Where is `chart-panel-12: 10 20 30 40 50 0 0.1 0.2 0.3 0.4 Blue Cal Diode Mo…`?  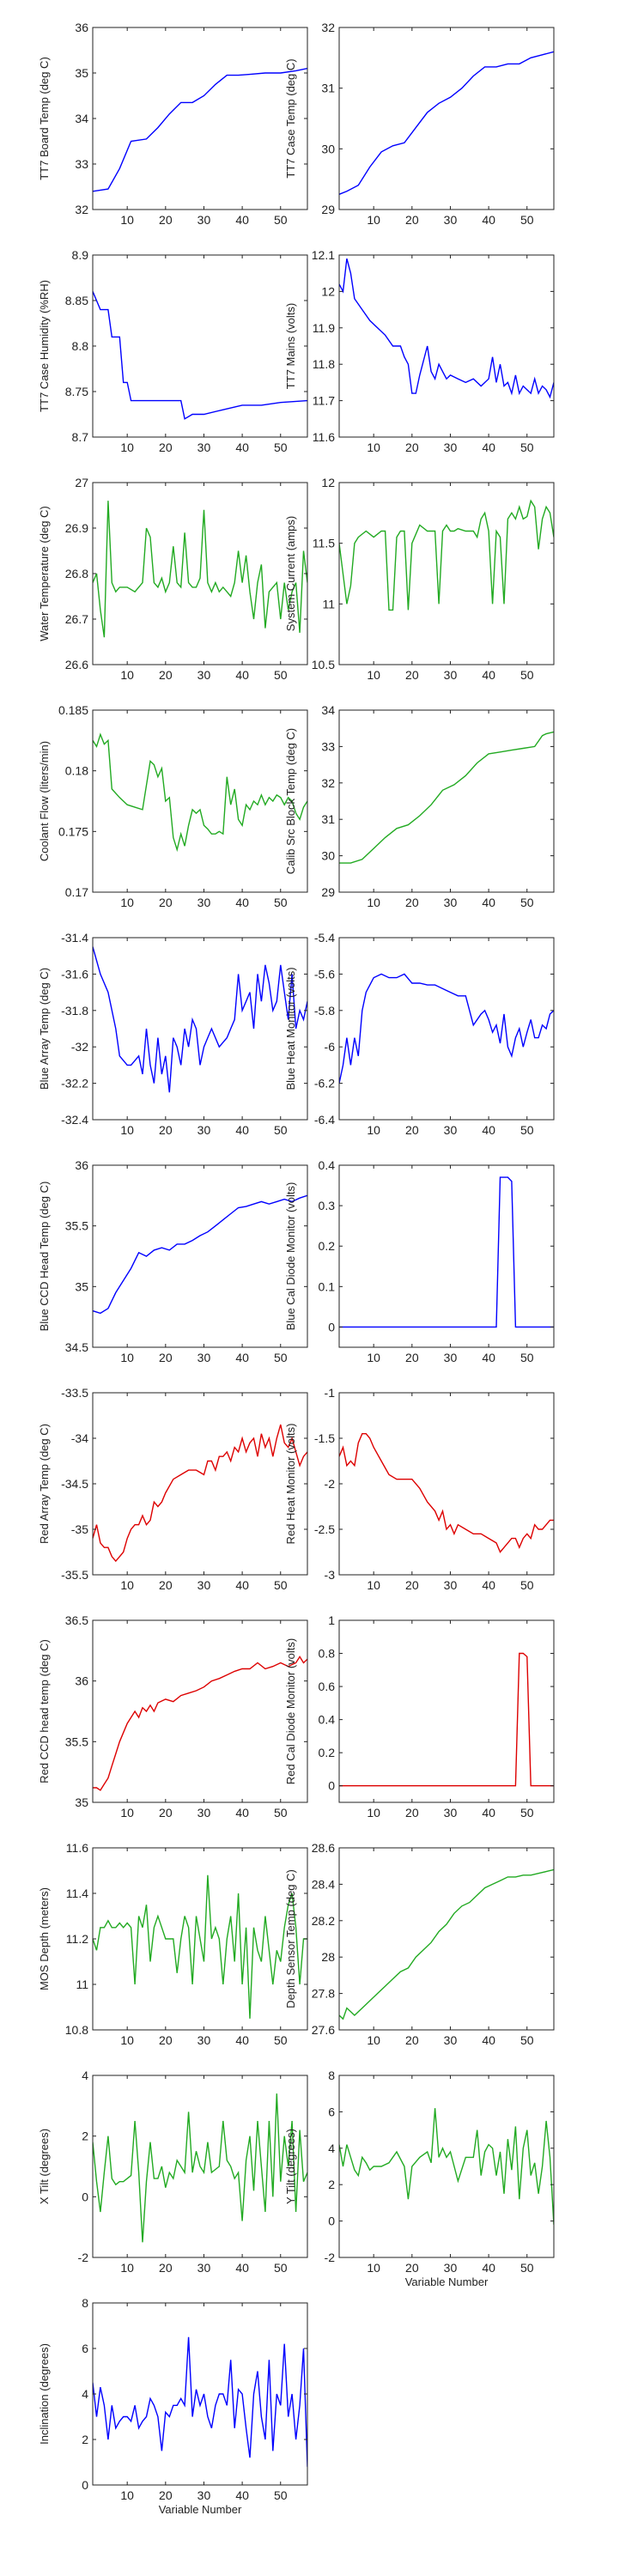
chart-panel-12: 10 20 30 40 50 0 0.1 0.2 0.3 0.4 Blue Cal Diode Mo… is located at coordinates (420, 1261).